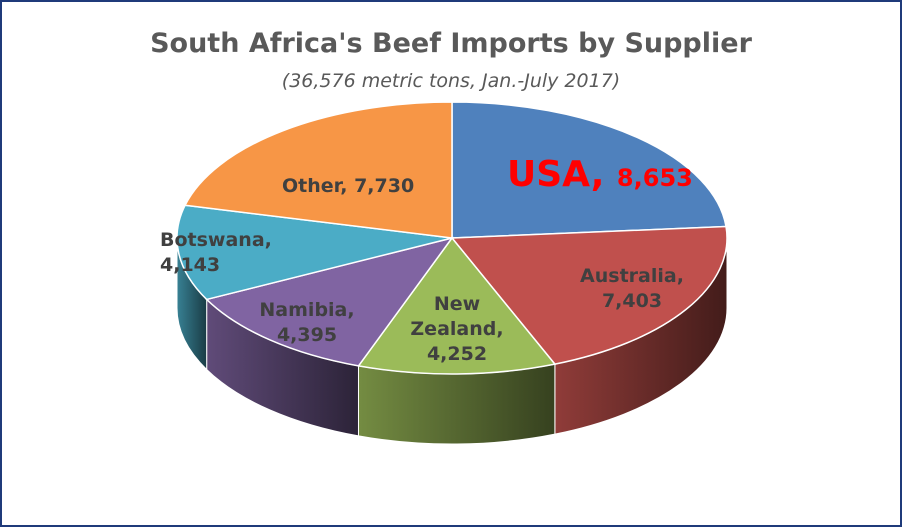 This screenshot has height=527, width=902. Describe the element at coordinates (456, 404) in the screenshot. I see `pie-side-new-zealand` at that location.